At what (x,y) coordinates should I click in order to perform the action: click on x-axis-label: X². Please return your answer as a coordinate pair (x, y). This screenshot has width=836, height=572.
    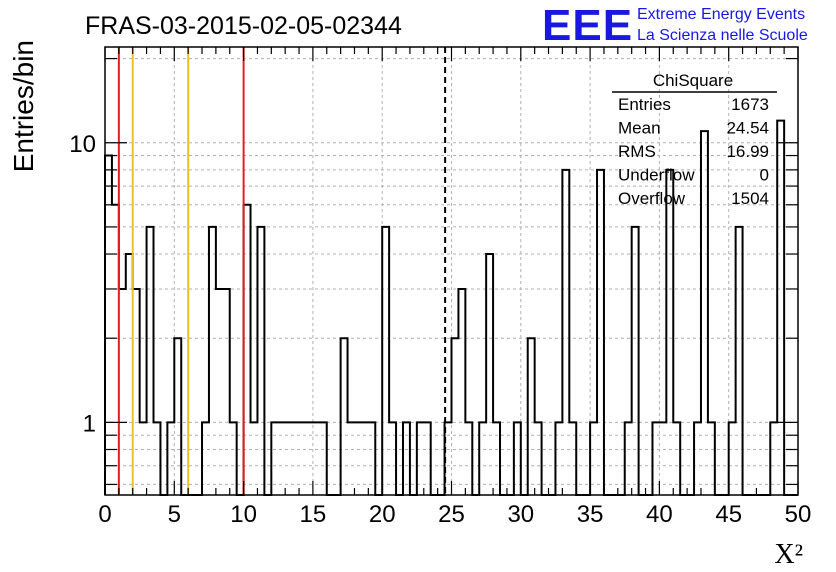
    Looking at the image, I should click on (788, 554).